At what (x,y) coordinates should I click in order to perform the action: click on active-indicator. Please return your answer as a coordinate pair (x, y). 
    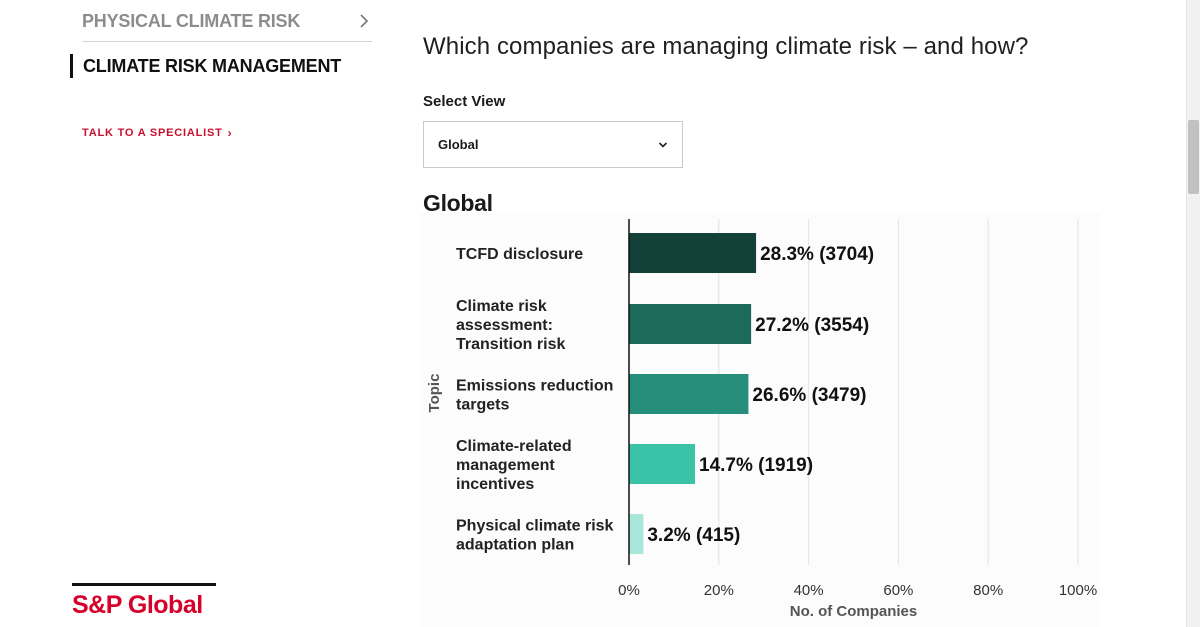
    Looking at the image, I should click on (71, 66).